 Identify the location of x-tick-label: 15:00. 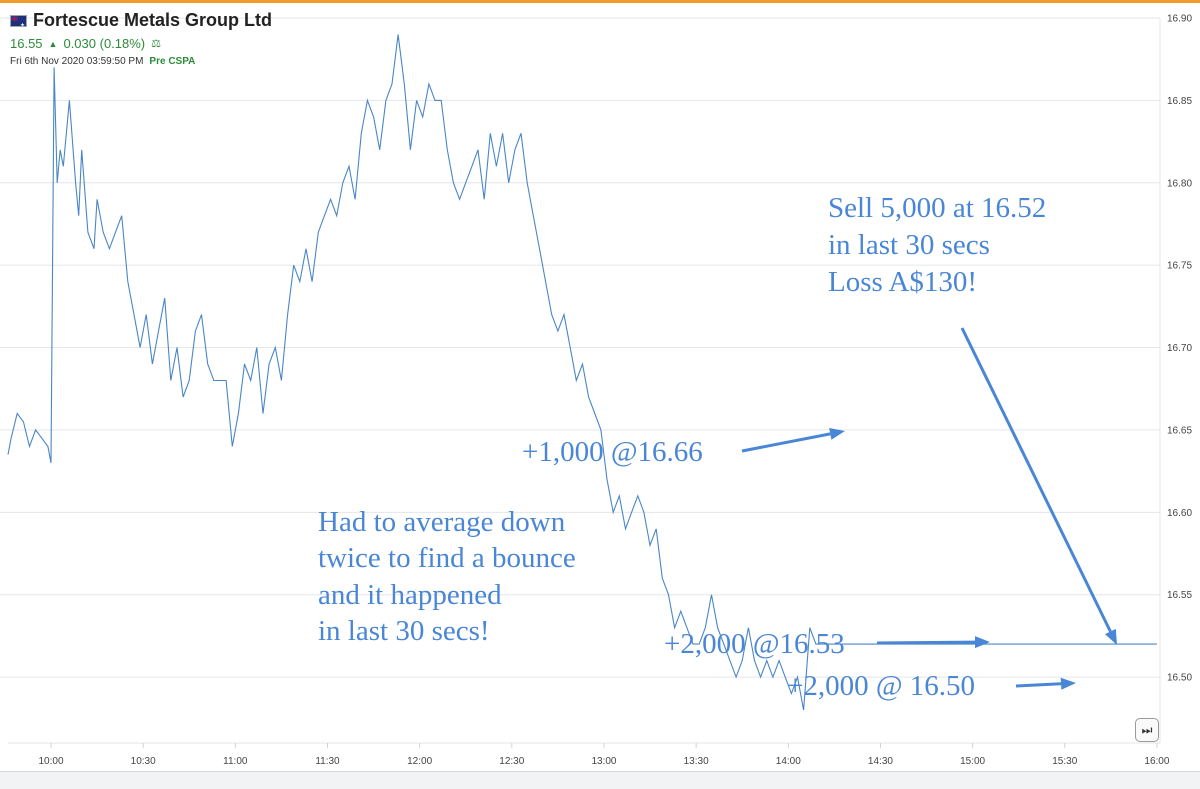
(972, 761).